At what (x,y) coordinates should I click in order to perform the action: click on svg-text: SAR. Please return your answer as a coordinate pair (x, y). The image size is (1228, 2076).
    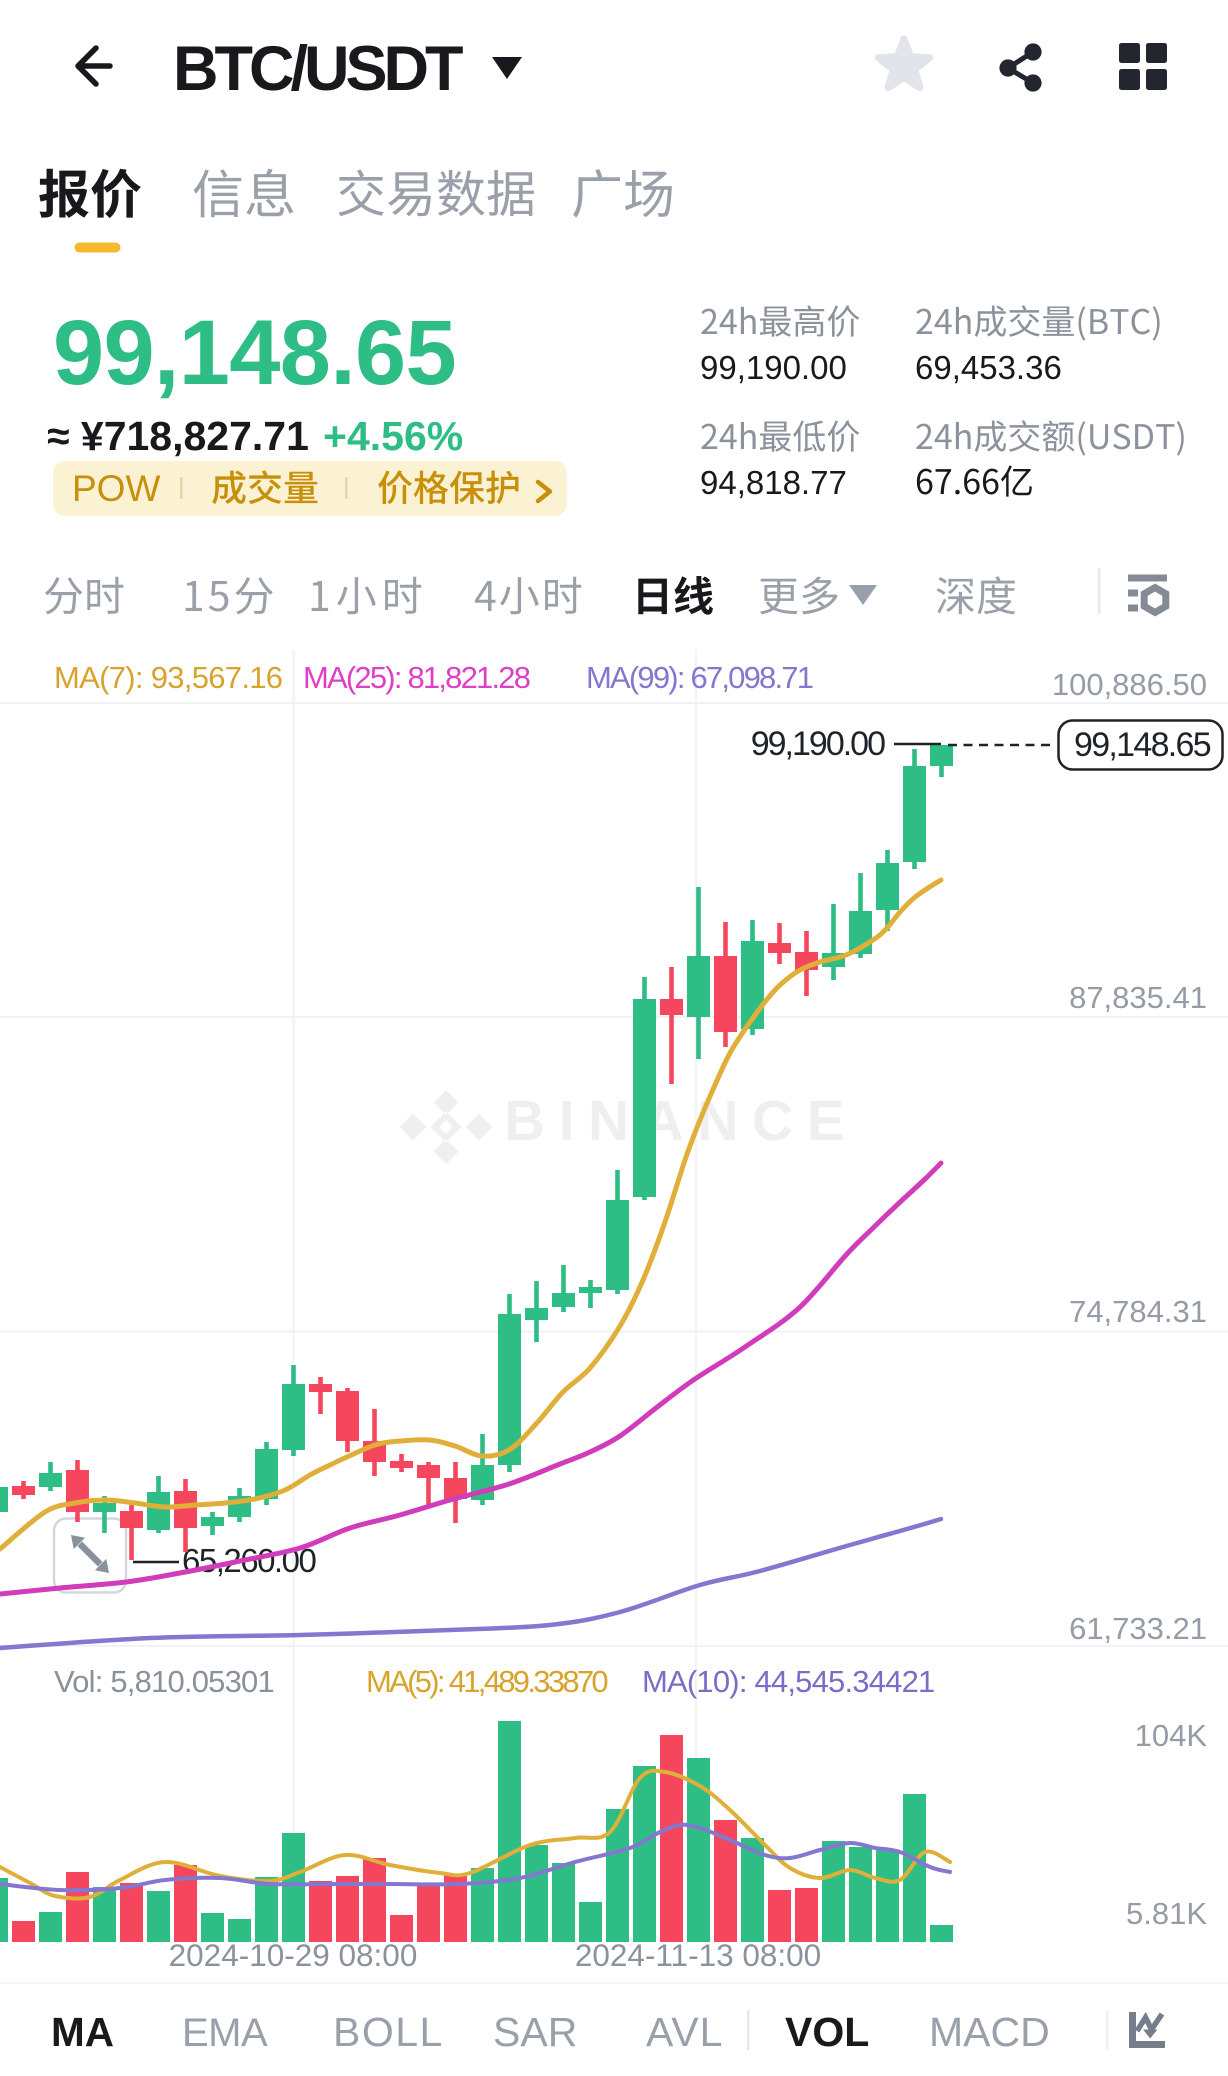
    Looking at the image, I should click on (535, 2032).